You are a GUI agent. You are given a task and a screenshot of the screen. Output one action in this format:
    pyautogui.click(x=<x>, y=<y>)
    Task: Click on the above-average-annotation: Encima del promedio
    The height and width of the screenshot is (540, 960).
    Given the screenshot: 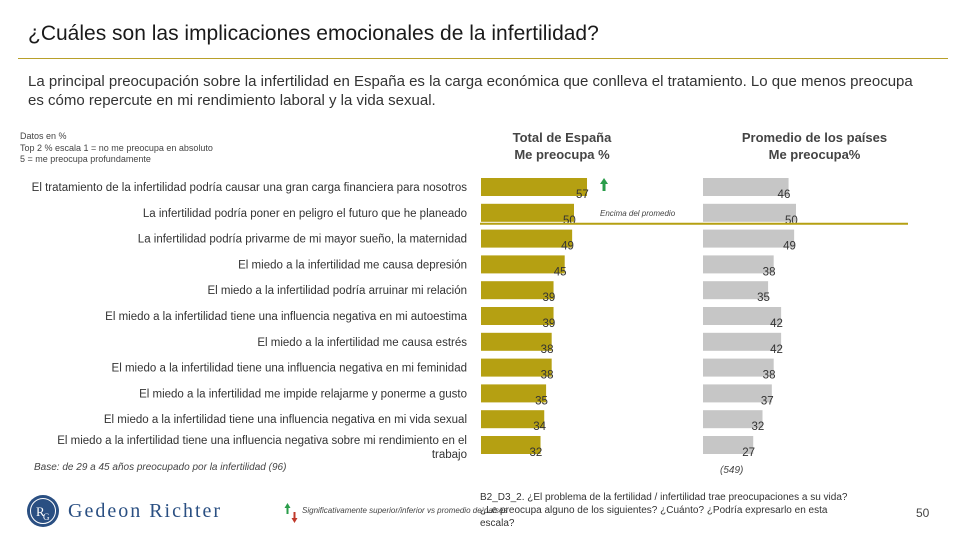 What is the action you would take?
    pyautogui.click(x=638, y=213)
    